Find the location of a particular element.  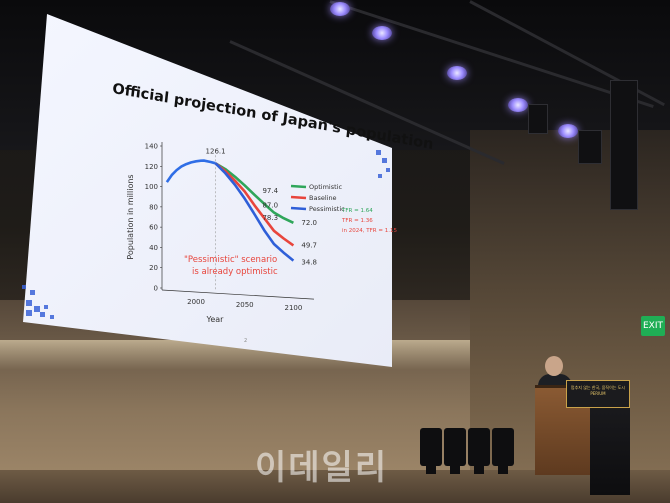

value-label: 72.0 is located at coordinates (309, 223).